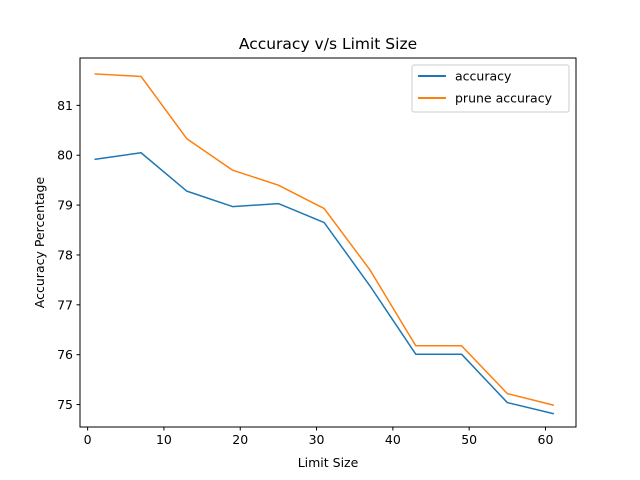  Describe the element at coordinates (393, 439) in the screenshot. I see `x-tick-label: 40` at that location.